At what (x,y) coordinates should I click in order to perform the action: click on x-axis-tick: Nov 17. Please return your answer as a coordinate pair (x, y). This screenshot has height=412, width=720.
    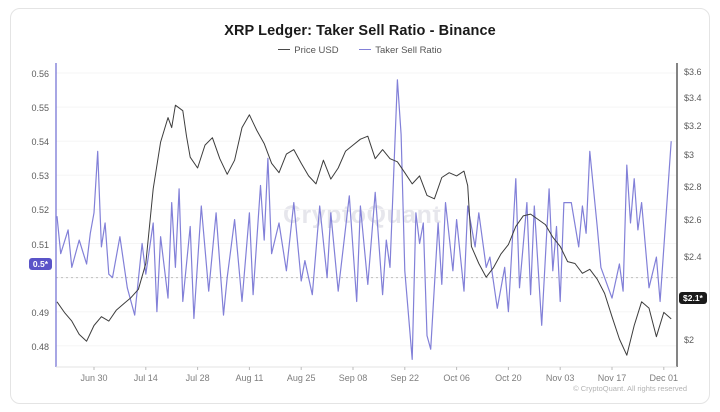
    Looking at the image, I should click on (612, 378).